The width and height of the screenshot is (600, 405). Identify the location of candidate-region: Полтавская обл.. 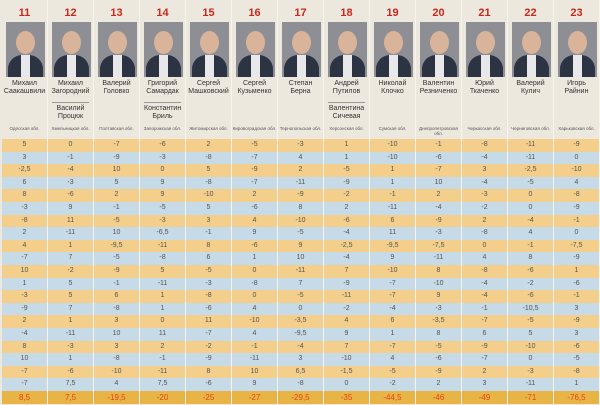
(116, 128).